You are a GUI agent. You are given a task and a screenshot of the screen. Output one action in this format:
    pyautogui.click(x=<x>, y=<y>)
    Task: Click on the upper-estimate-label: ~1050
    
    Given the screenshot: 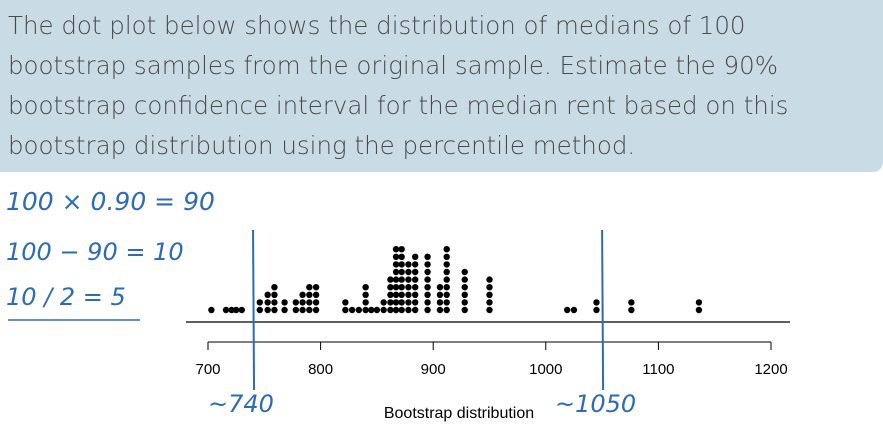 What is the action you would take?
    pyautogui.click(x=595, y=404)
    